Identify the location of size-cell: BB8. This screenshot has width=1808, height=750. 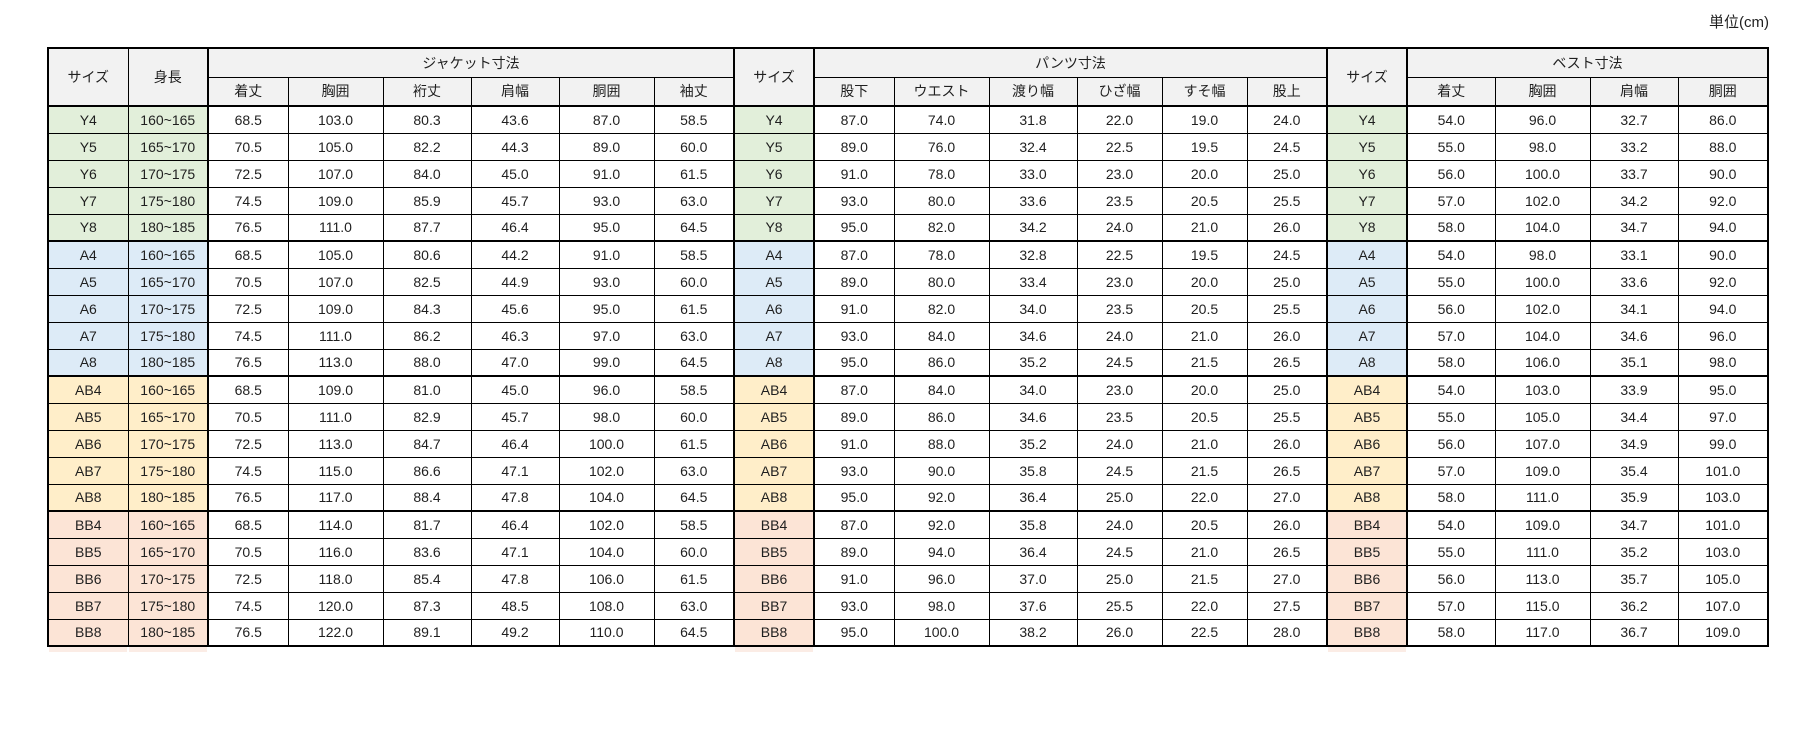
(1367, 632).